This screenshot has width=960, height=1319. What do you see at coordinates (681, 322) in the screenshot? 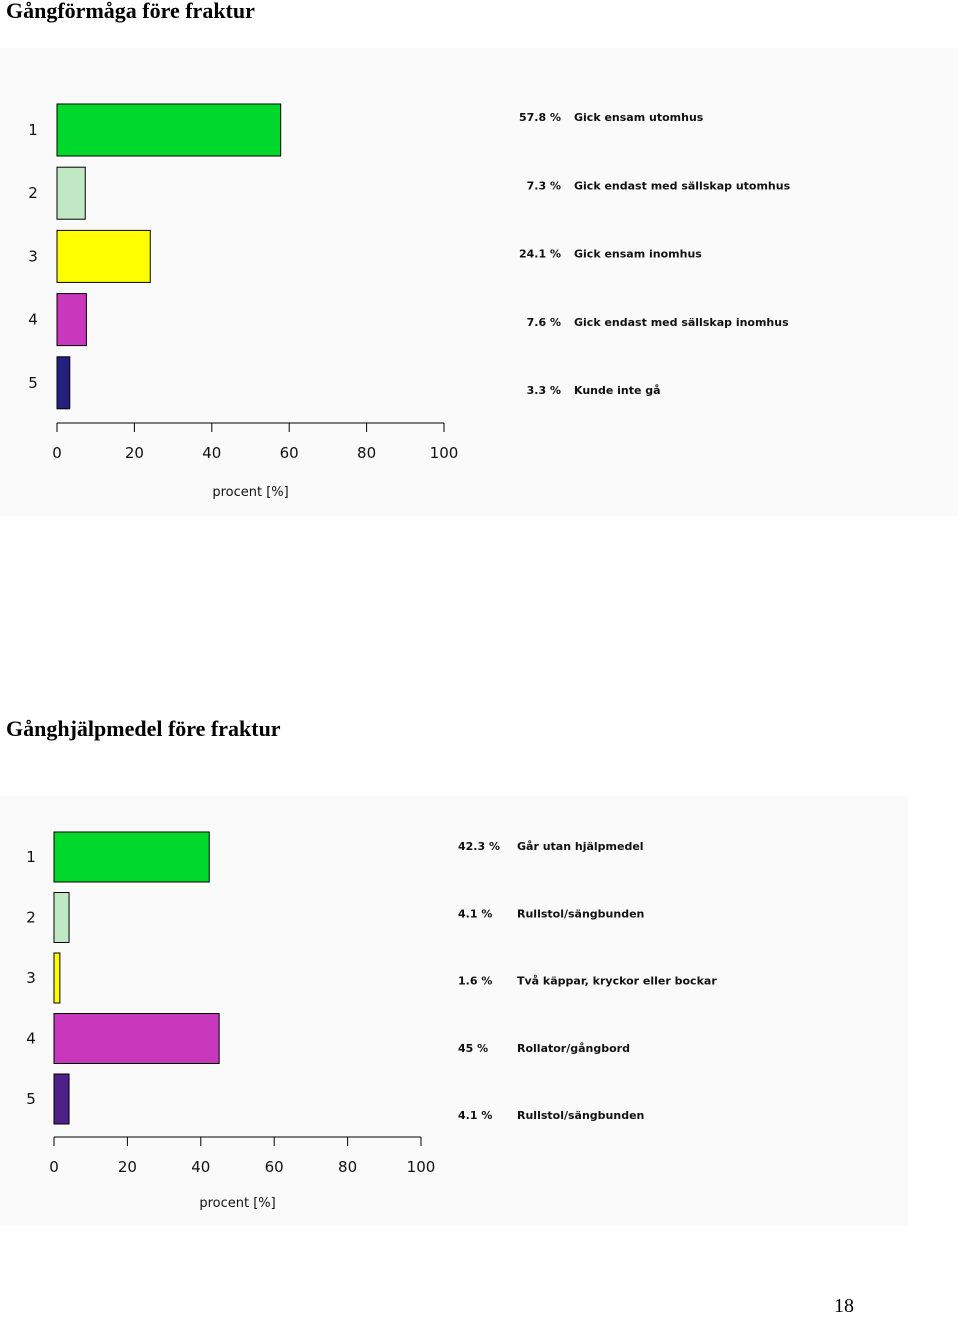
I see `description-label: Gick endast med sällskap inomhus` at bounding box center [681, 322].